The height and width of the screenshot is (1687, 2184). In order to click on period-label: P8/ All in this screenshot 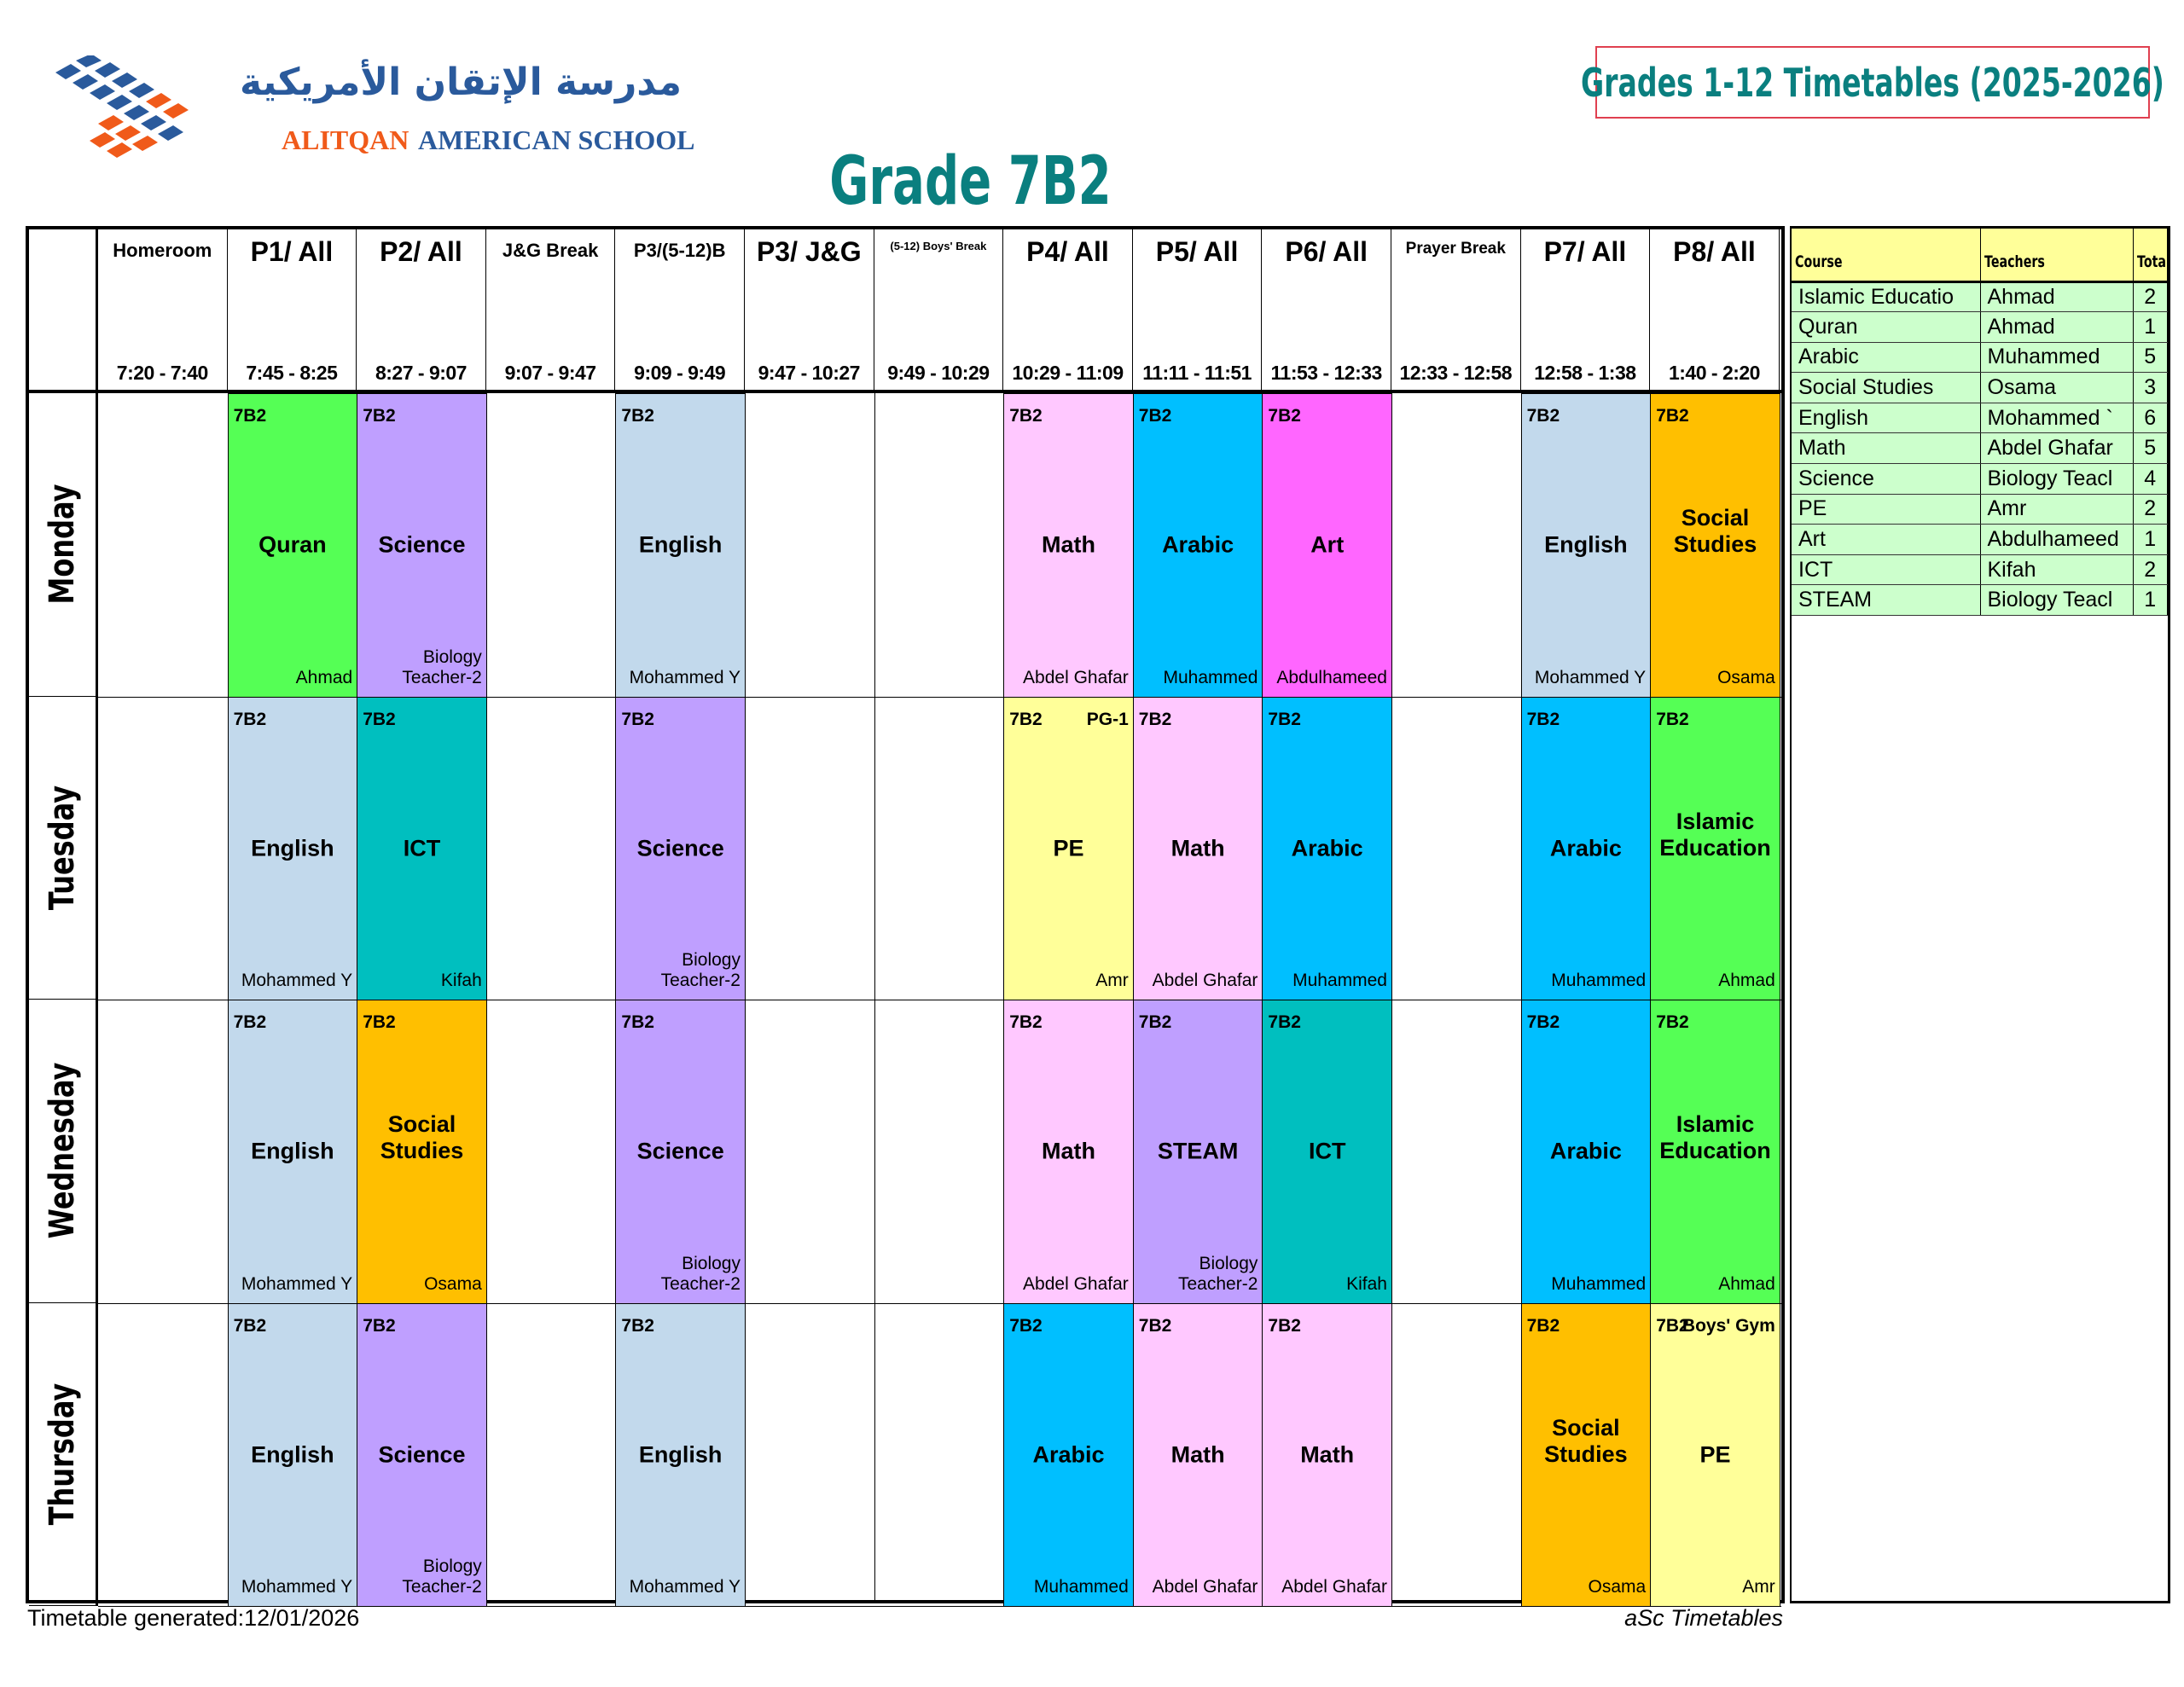, I will do `click(1714, 252)`.